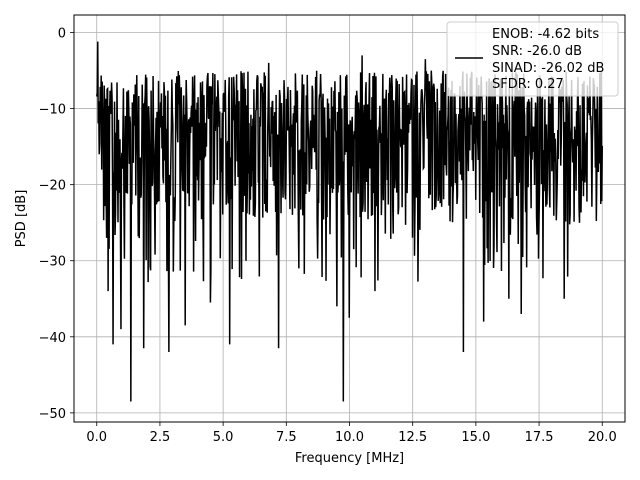 The width and height of the screenshot is (640, 480). What do you see at coordinates (96, 437) in the screenshot?
I see `x-tick-label: 0.0` at bounding box center [96, 437].